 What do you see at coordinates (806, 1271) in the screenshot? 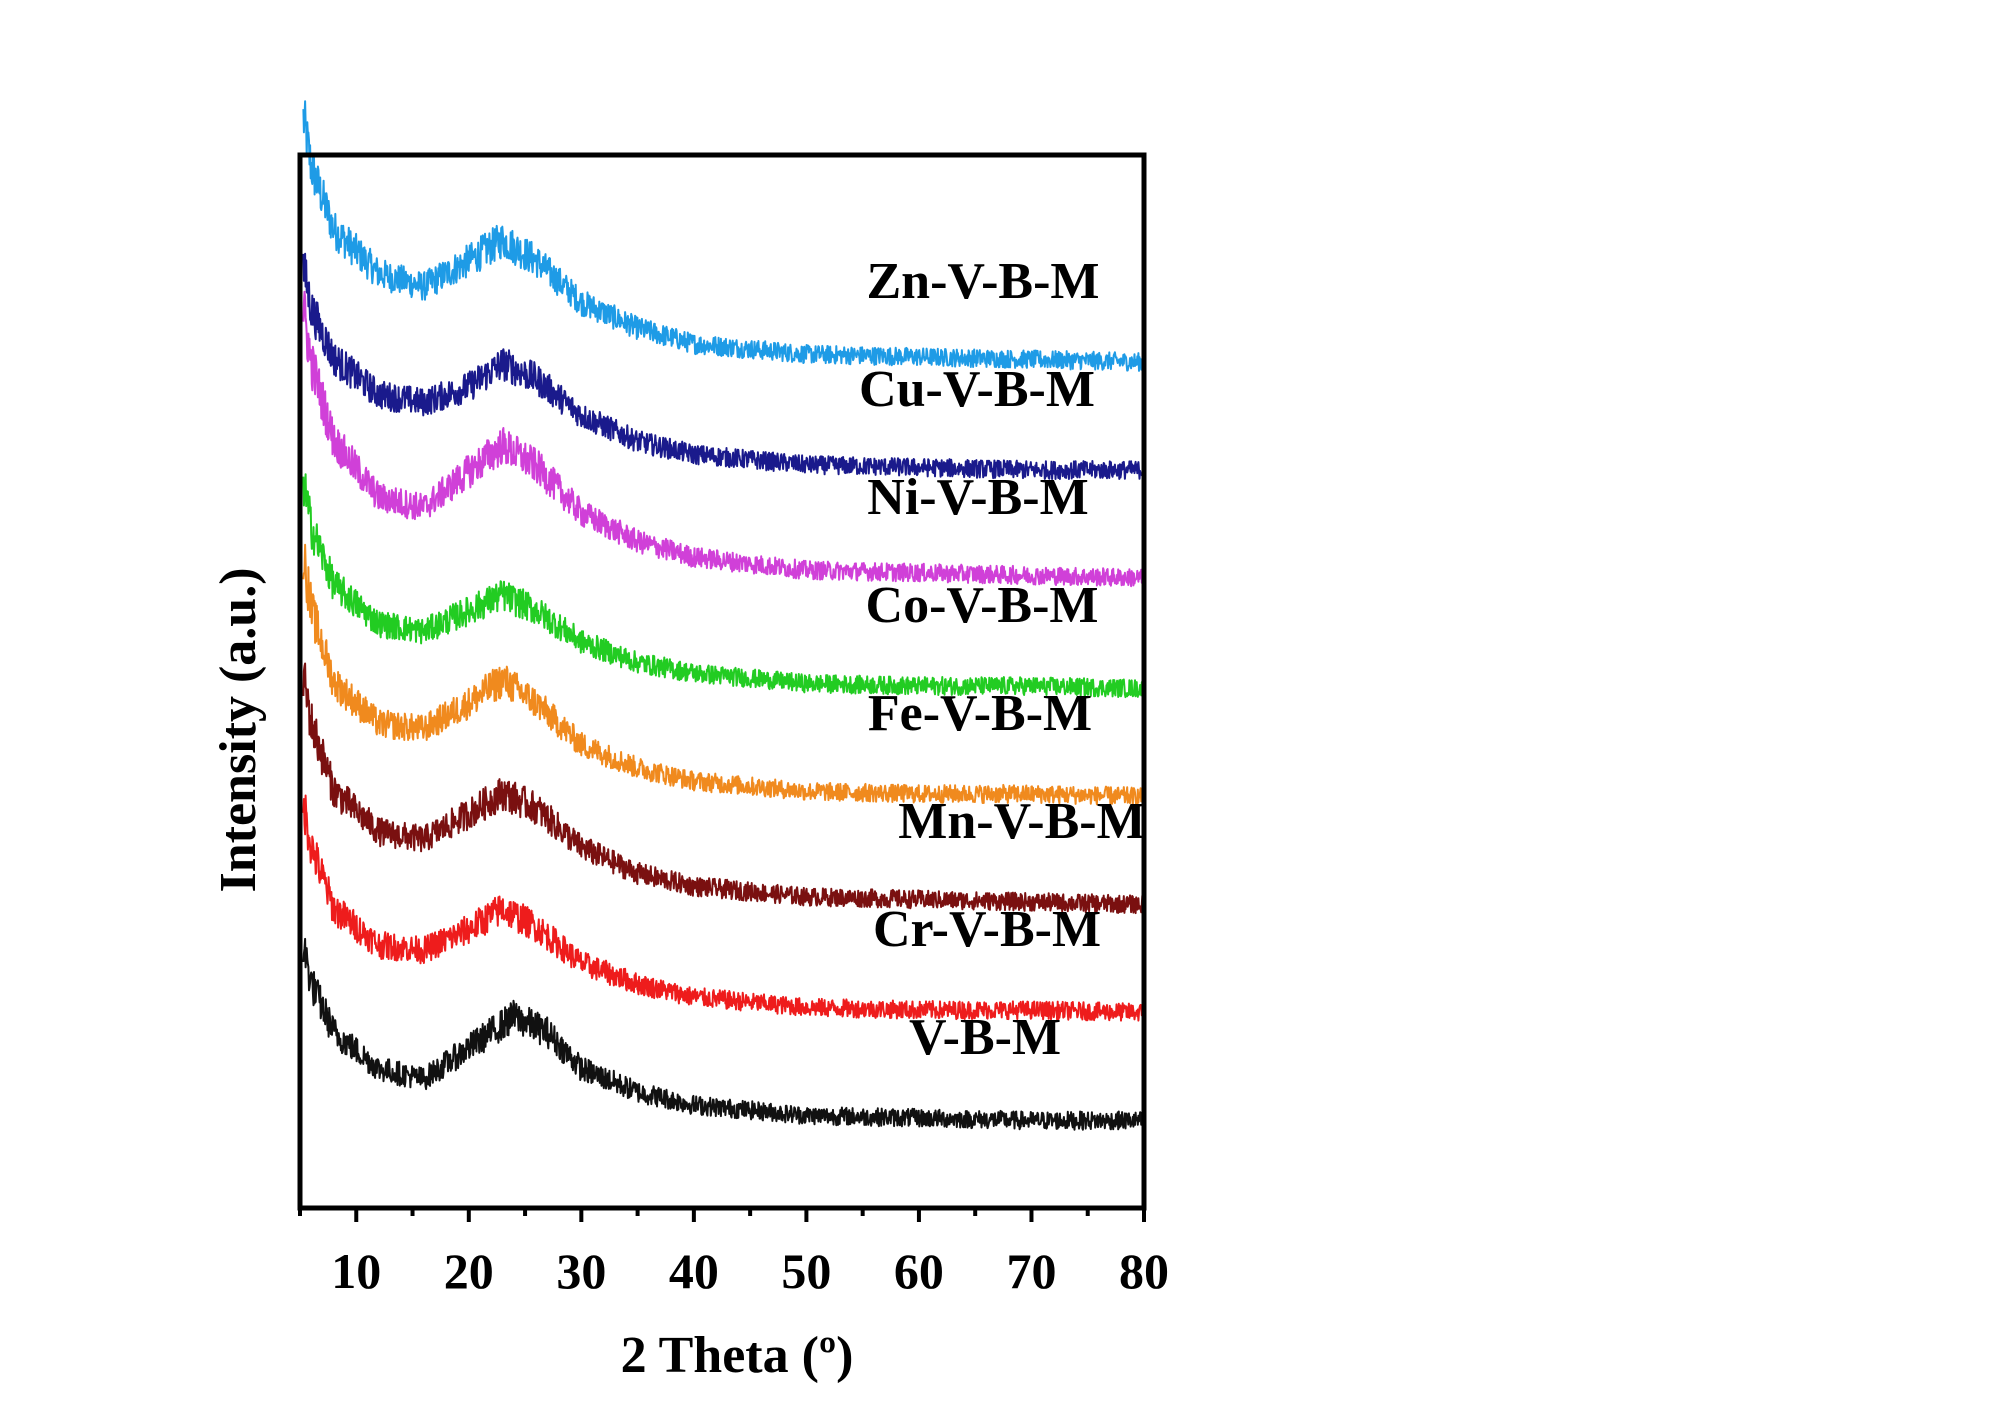
I see `x-tick-label-50: 50` at bounding box center [806, 1271].